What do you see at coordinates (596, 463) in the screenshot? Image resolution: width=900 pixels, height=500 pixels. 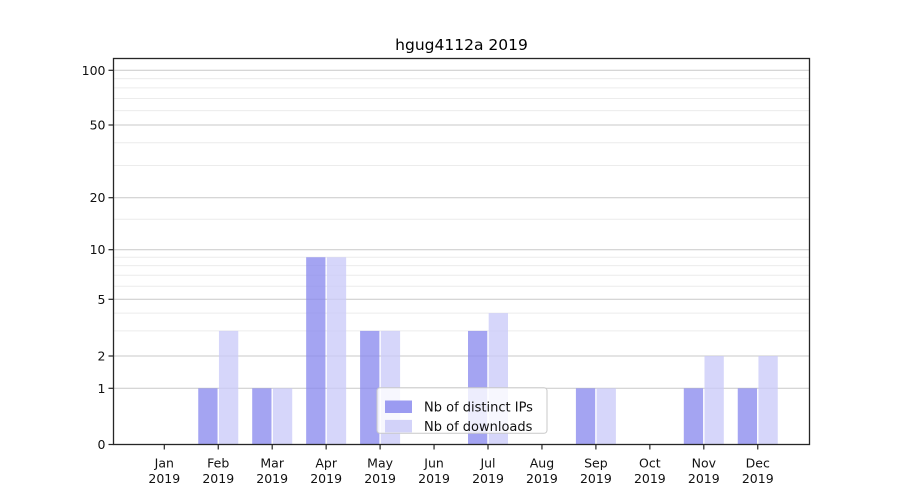 I see `x-tick-label-month-sep: Sep` at bounding box center [596, 463].